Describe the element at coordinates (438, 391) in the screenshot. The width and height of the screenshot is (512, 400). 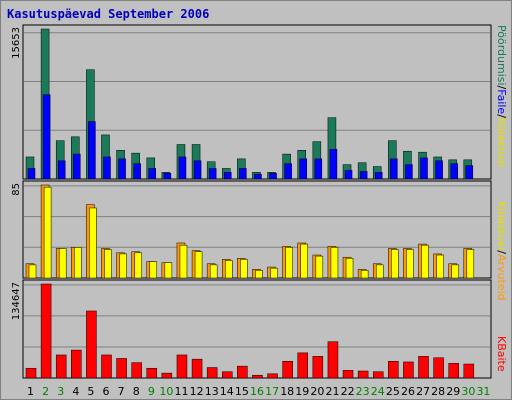
I see `x-tick-label: 28` at that location.